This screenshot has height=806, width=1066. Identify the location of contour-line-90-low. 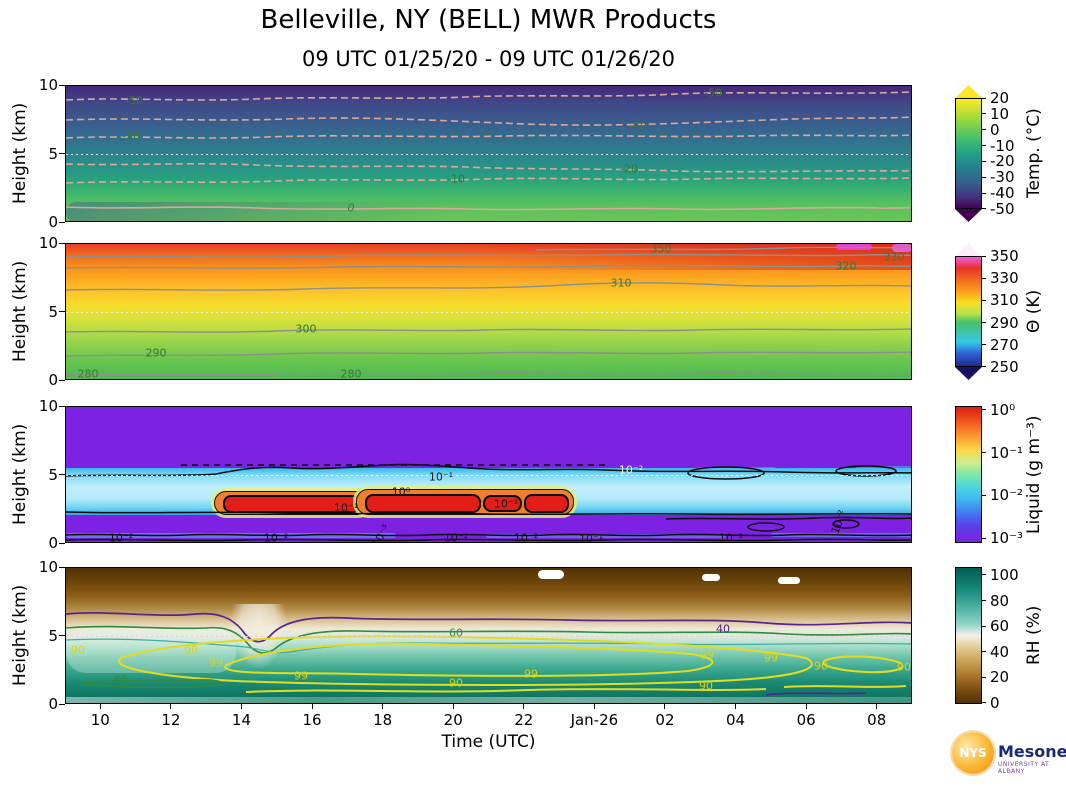
(845, 686).